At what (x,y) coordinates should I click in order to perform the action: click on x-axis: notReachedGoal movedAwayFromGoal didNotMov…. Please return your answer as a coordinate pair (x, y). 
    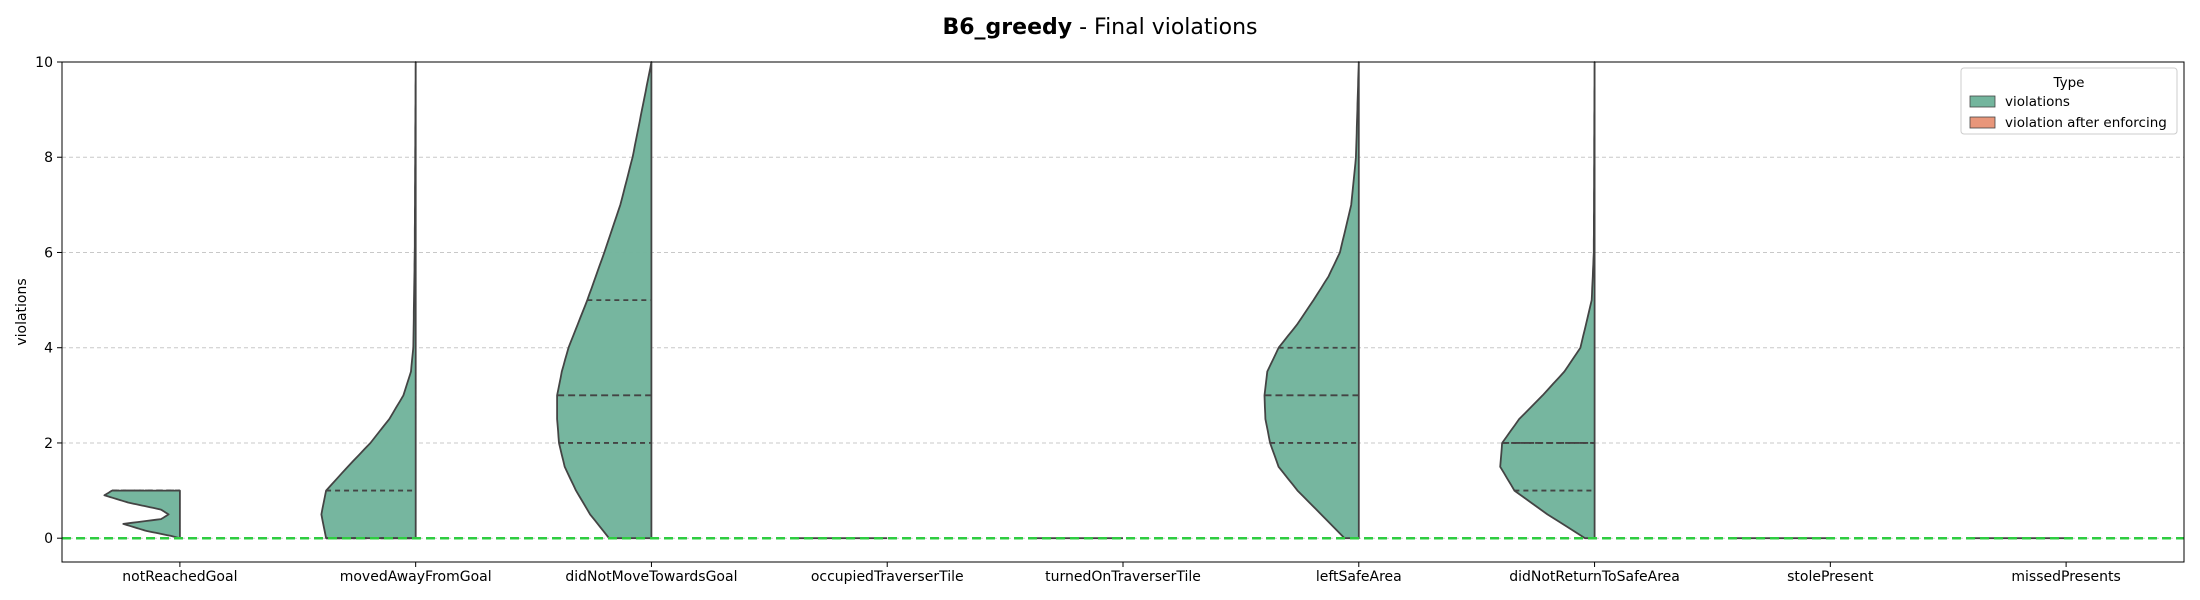
    Looking at the image, I should click on (1121, 573).